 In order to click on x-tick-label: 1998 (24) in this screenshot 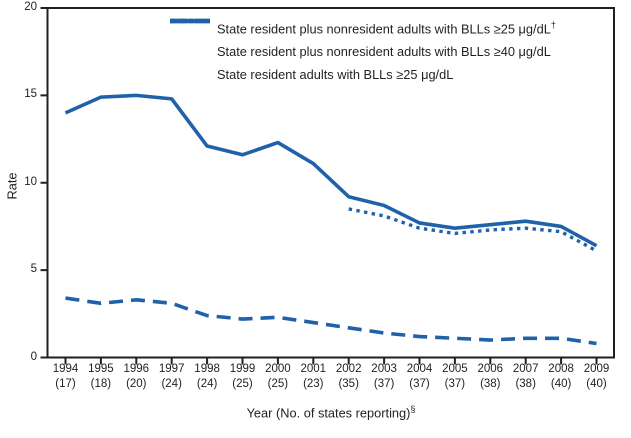, I will do `click(207, 377)`.